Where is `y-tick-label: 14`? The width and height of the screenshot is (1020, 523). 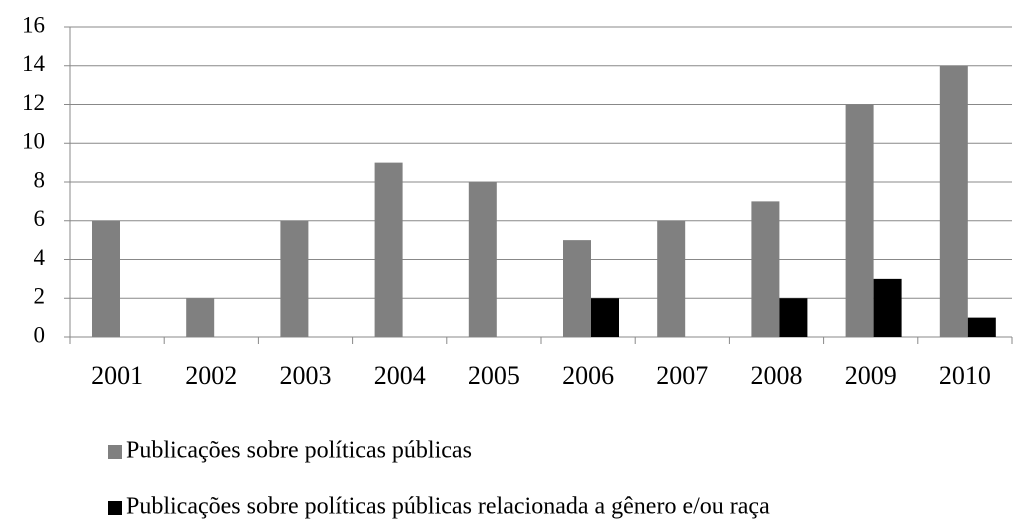 y-tick-label: 14 is located at coordinates (34, 63).